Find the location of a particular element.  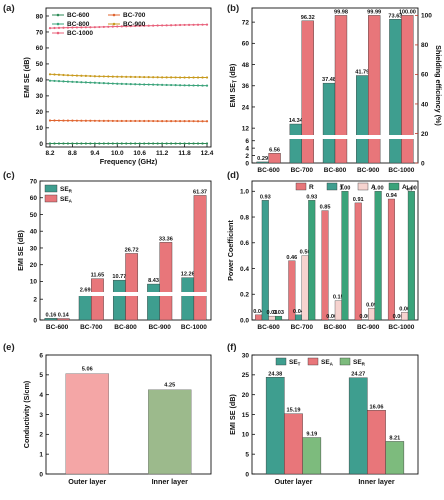

x-tick-label-b: BC-700 is located at coordinates (302, 170).